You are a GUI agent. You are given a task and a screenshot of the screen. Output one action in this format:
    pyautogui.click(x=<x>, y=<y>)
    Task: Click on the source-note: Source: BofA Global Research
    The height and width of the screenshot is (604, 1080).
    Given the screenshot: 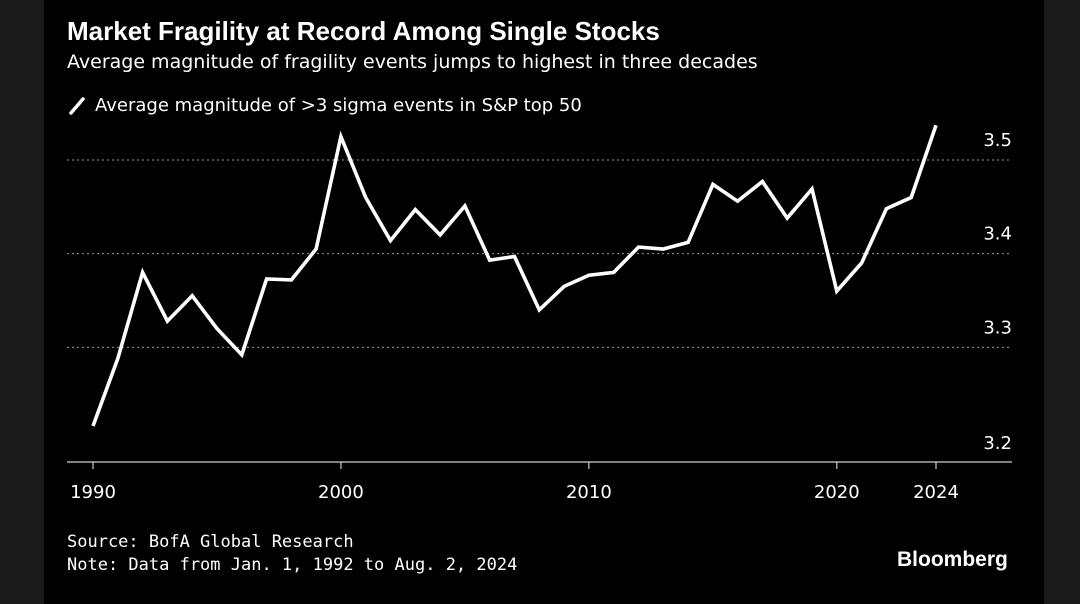 What is the action you would take?
    pyautogui.click(x=210, y=542)
    